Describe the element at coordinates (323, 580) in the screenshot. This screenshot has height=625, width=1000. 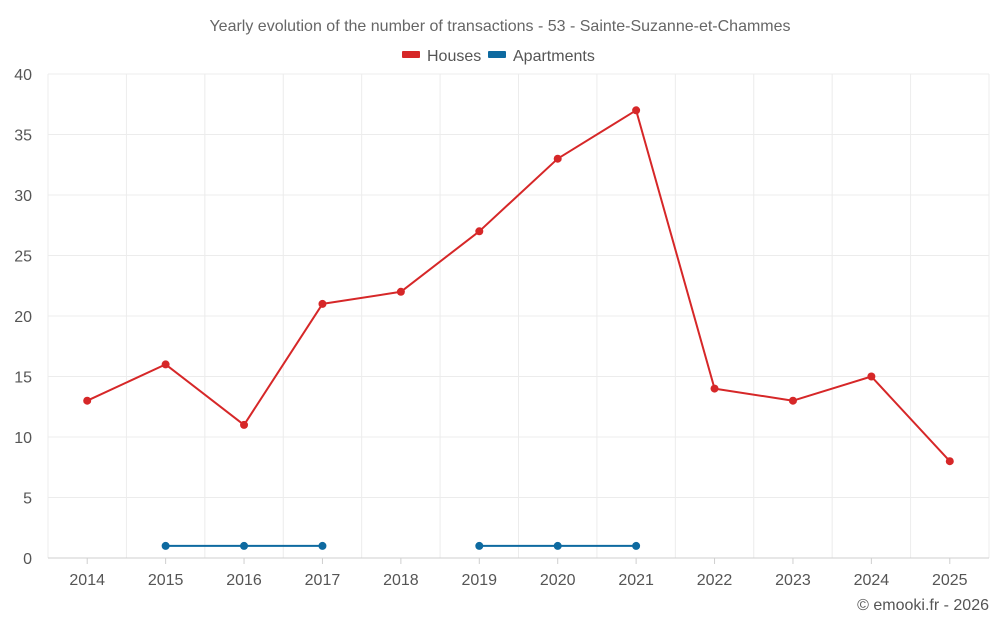
I see `x-tick-label-2017: 2017` at that location.